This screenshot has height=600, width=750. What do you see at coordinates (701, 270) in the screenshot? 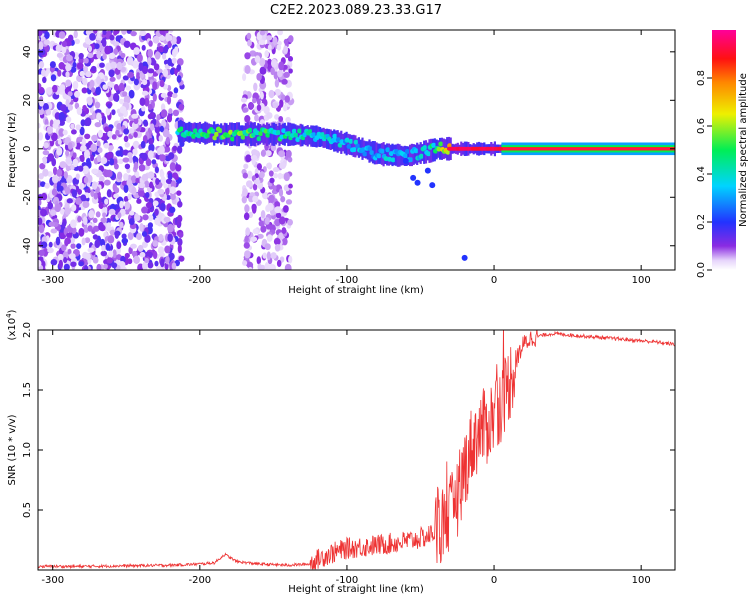
I see `colorbar-tick-label: 0.0` at bounding box center [701, 270].